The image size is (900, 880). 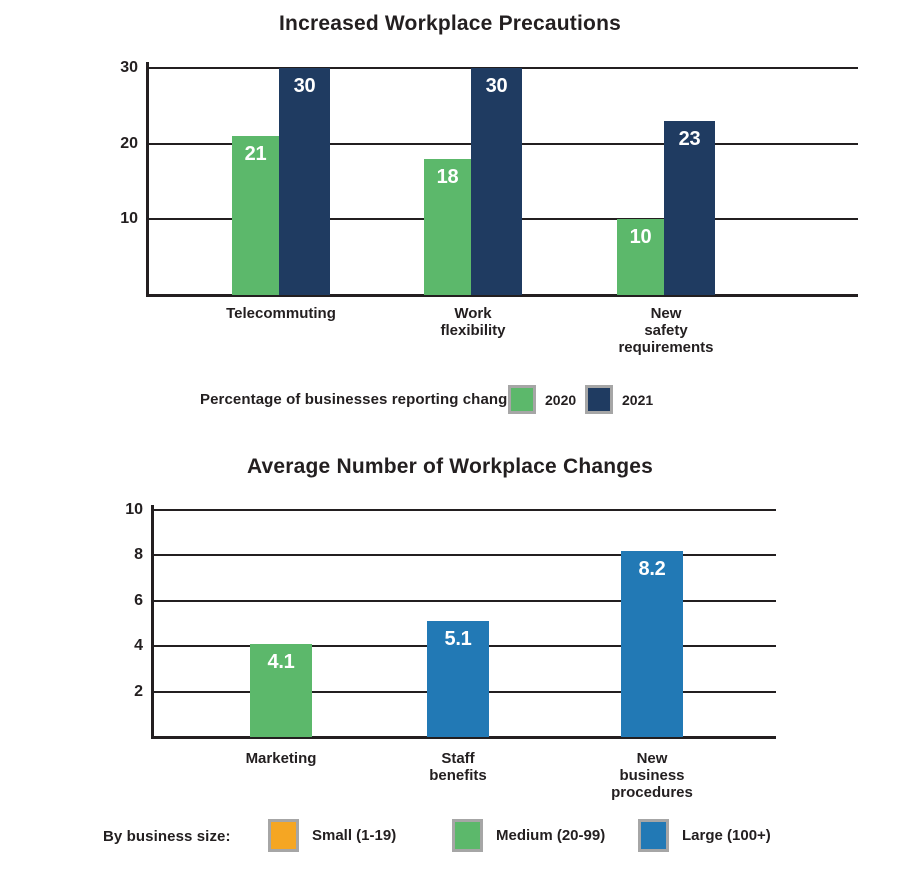 What do you see at coordinates (450, 466) in the screenshot?
I see `chart2-title: Average Number of Workplace Changes` at bounding box center [450, 466].